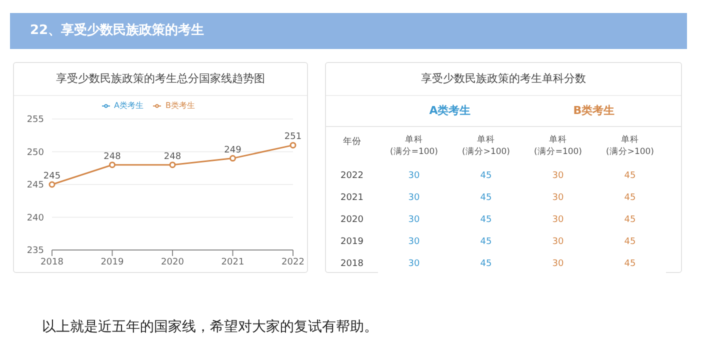  I want to click on x-tick-label: 2022, so click(293, 262).